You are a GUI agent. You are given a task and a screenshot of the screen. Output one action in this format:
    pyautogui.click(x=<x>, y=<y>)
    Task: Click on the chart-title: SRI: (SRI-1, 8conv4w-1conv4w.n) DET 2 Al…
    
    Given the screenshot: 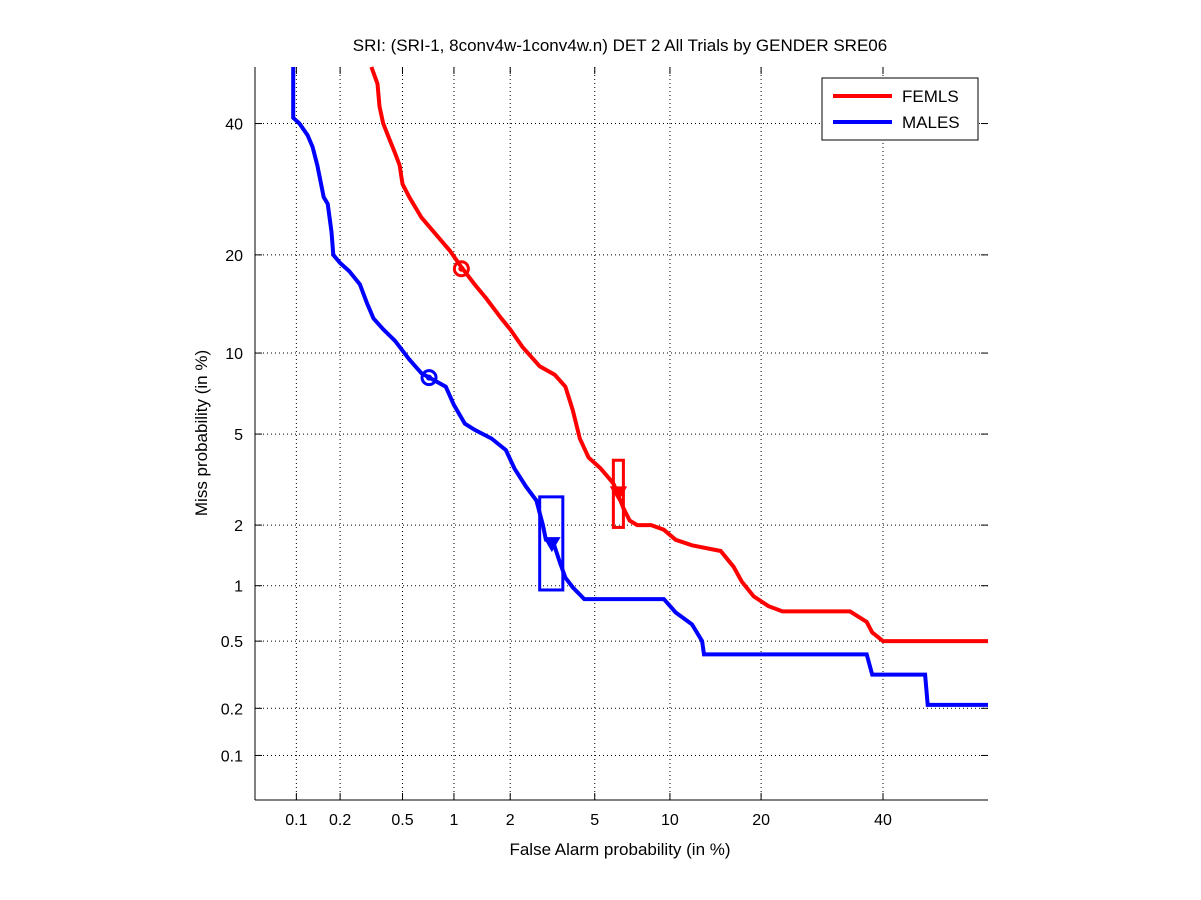 What is the action you would take?
    pyautogui.click(x=620, y=45)
    